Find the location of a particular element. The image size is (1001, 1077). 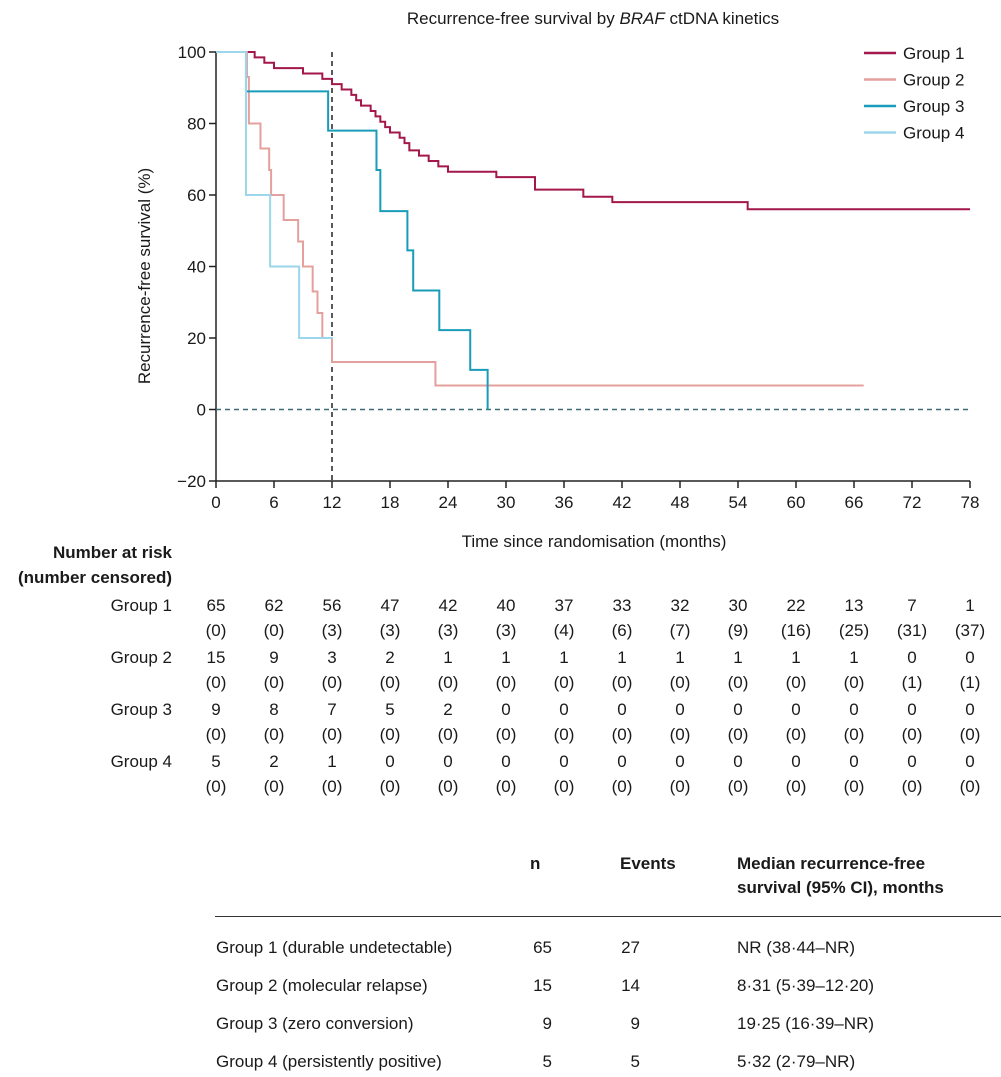

risk-title-line2: (number censored) is located at coordinates (95, 577).